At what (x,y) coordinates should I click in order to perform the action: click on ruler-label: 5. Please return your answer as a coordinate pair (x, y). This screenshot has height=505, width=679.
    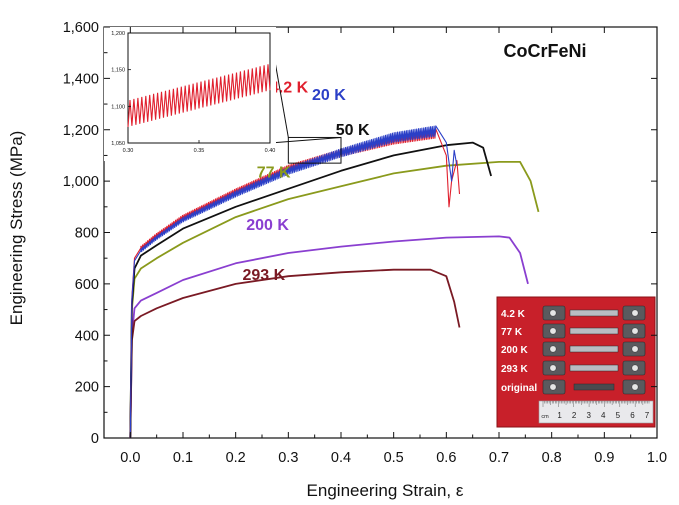
    Looking at the image, I should click on (618, 415).